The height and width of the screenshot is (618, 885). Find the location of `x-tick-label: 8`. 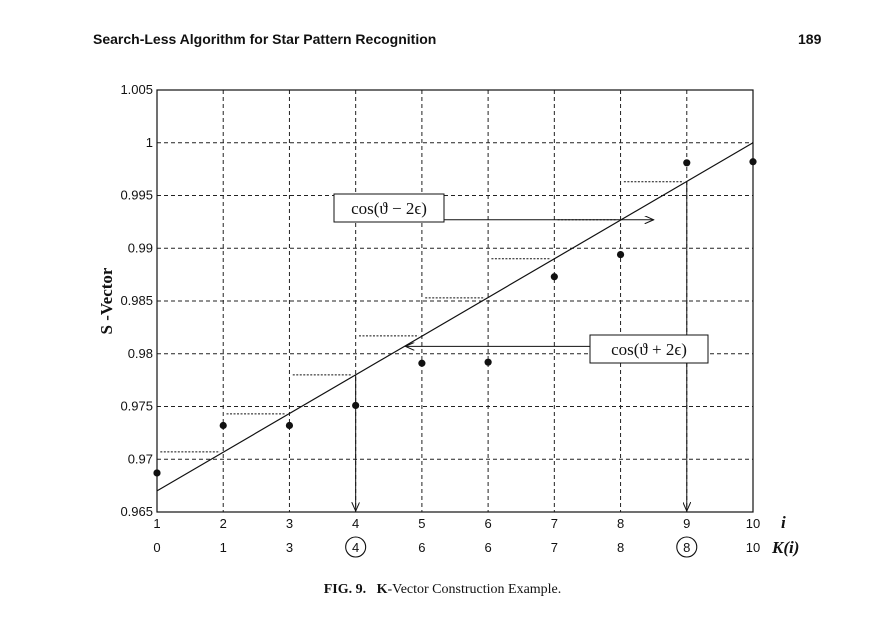

x-tick-label: 8 is located at coordinates (620, 523).